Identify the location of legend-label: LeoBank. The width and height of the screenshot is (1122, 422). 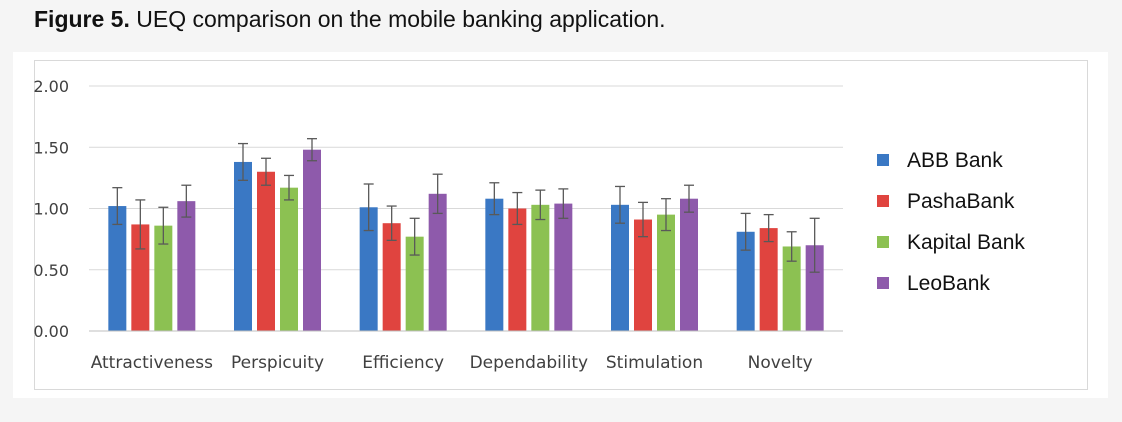
(948, 283).